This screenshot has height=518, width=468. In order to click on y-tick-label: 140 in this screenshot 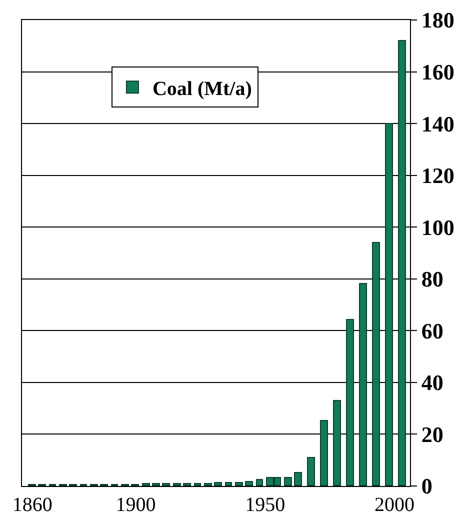, I will do `click(437, 123)`.